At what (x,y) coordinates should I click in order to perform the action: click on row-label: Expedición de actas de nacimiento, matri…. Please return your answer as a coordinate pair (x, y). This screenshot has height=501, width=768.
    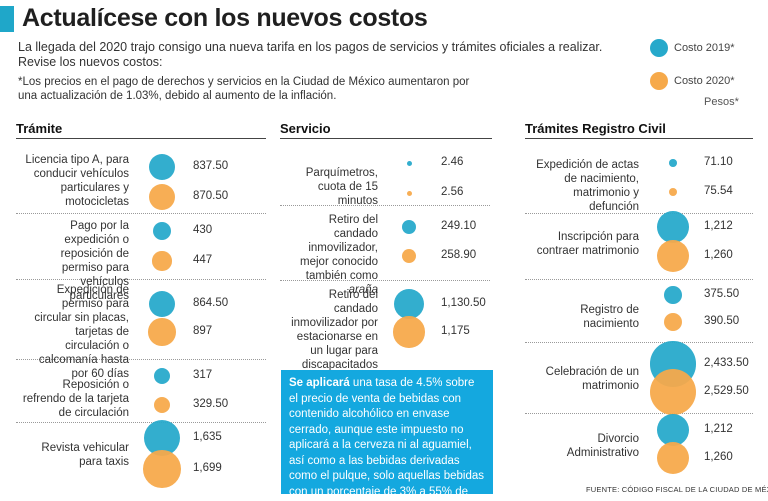
    Looking at the image, I should click on (587, 186).